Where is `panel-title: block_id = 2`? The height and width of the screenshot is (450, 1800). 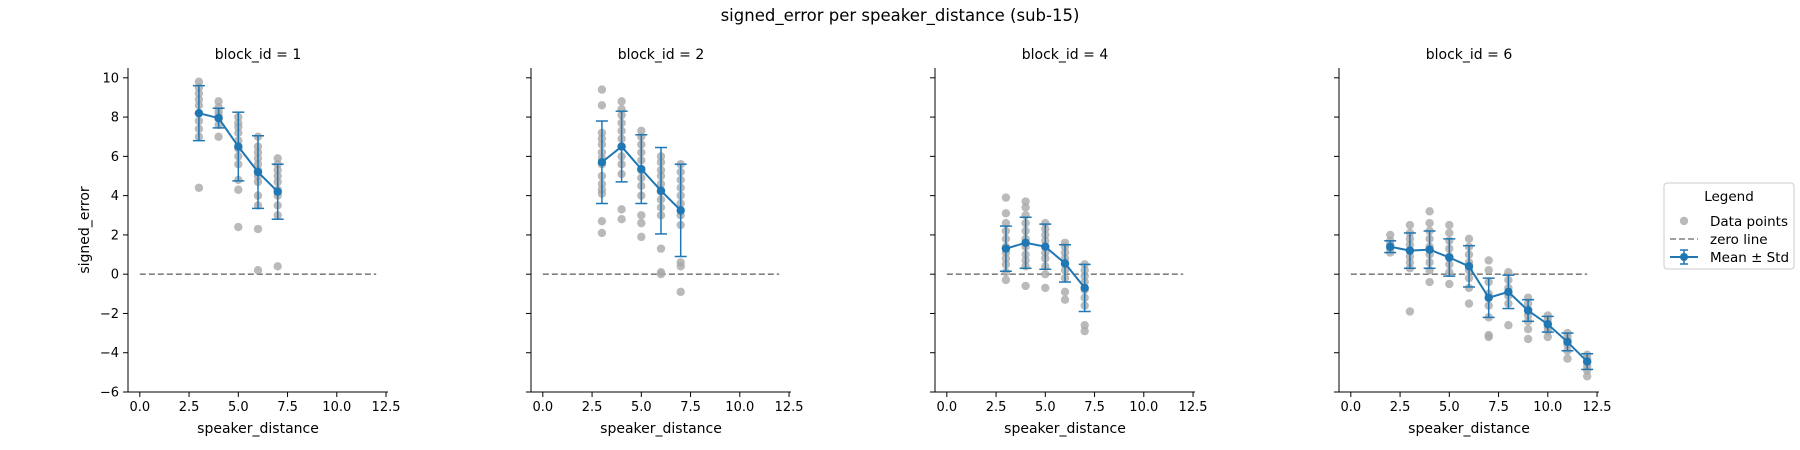
panel-title: block_id = 2 is located at coordinates (661, 55).